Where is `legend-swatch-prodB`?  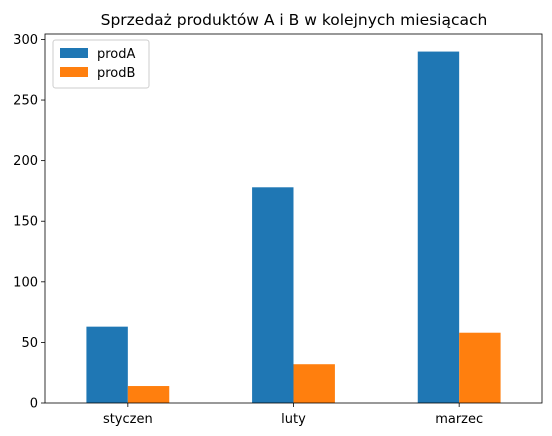 legend-swatch-prodB is located at coordinates (74, 72).